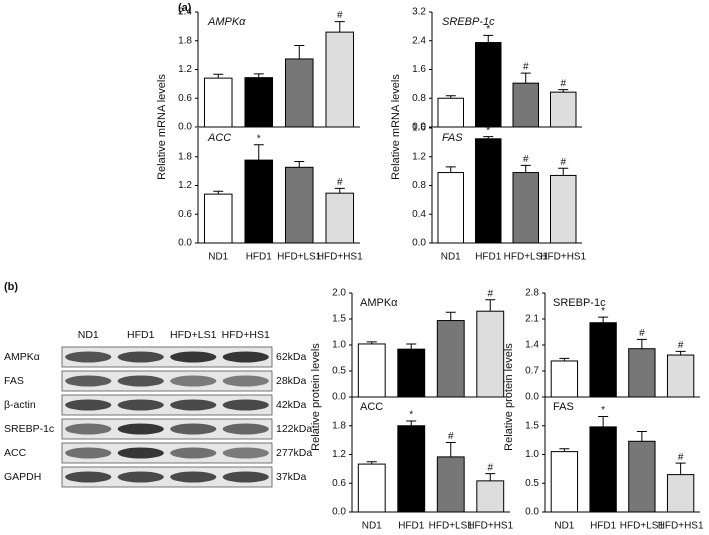 The width and height of the screenshot is (709, 535). I want to click on protein-label: ACC, so click(15, 453).